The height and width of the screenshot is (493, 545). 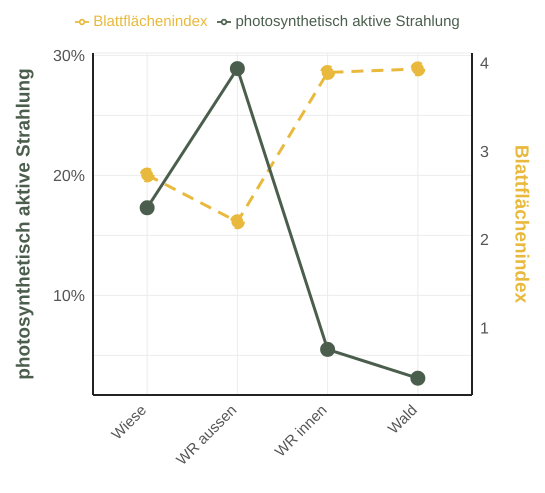 What do you see at coordinates (68, 57) in the screenshot?
I see `y-tick-label: 30%` at bounding box center [68, 57].